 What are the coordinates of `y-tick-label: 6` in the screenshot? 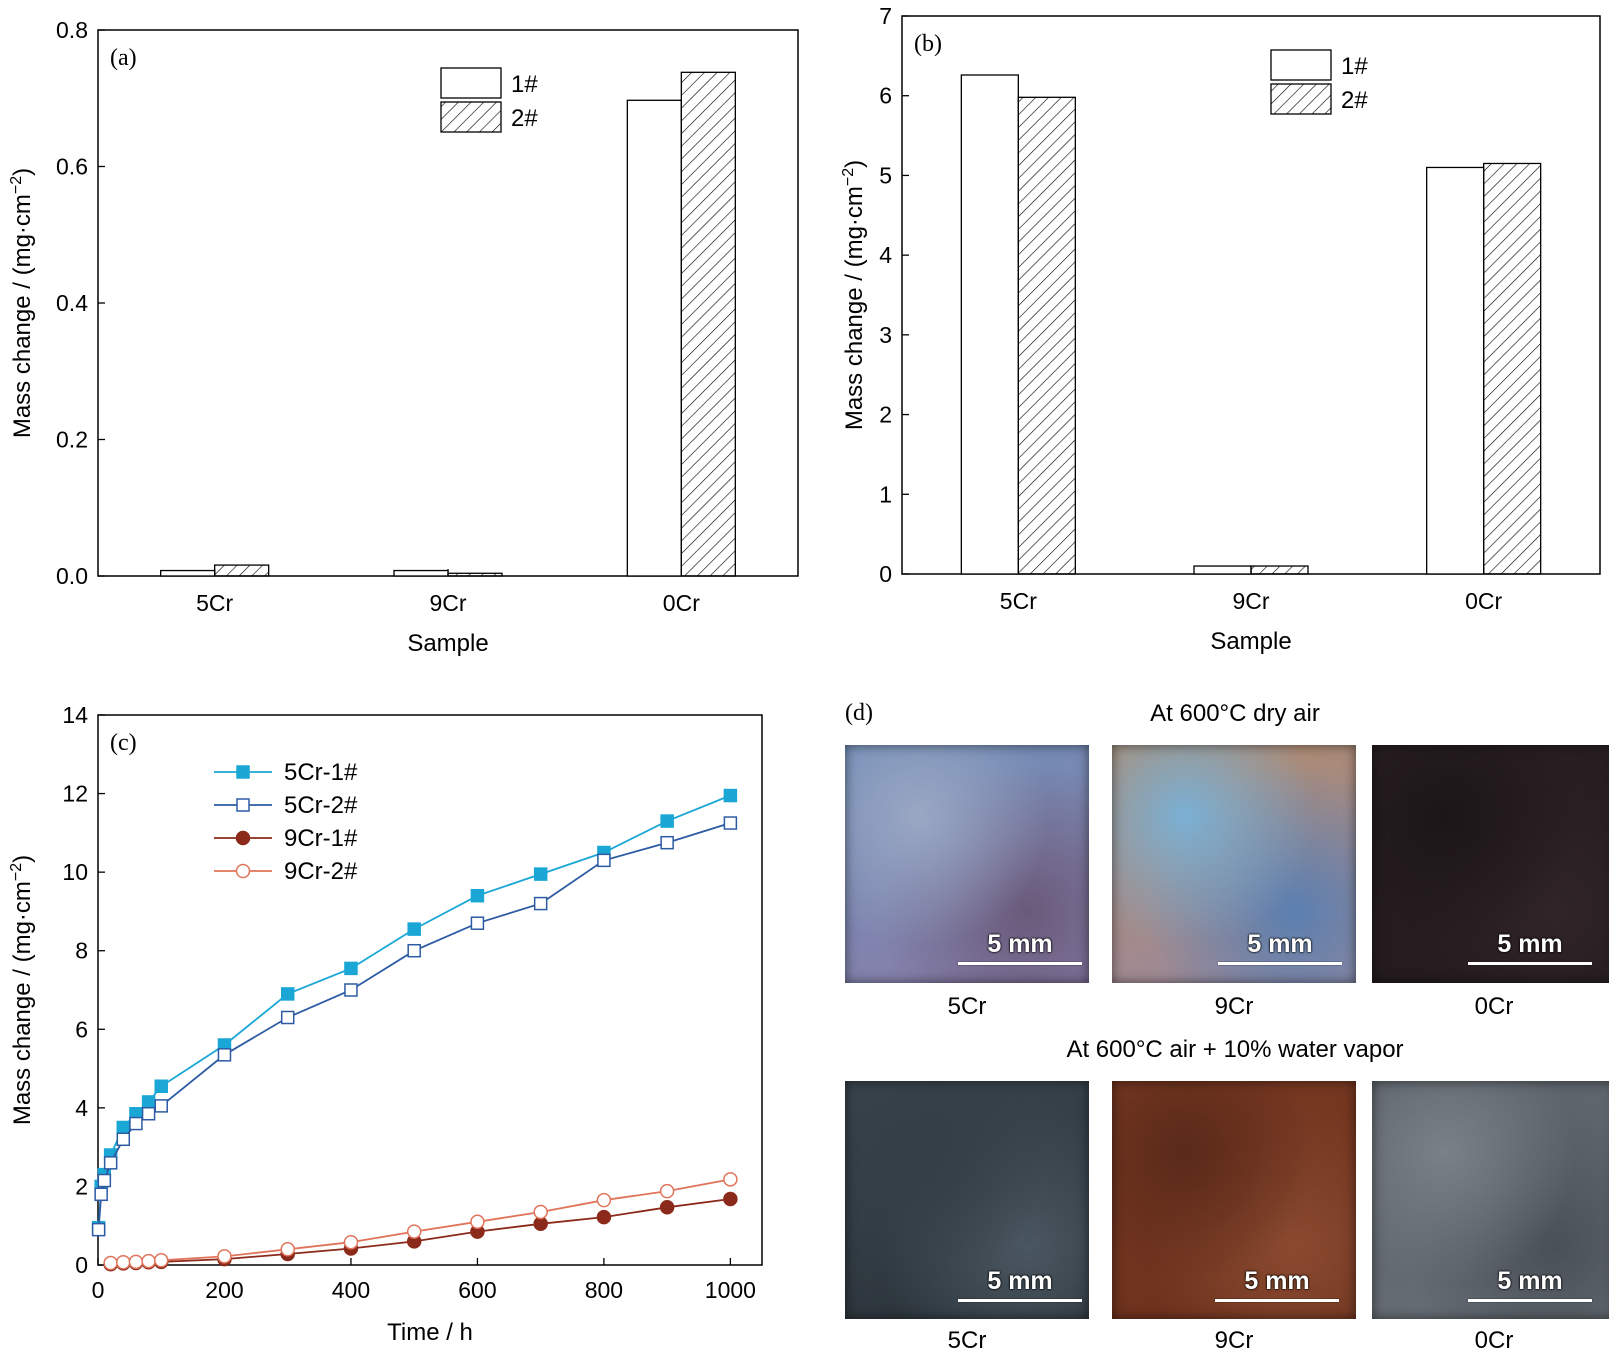 It's located at (885, 96).